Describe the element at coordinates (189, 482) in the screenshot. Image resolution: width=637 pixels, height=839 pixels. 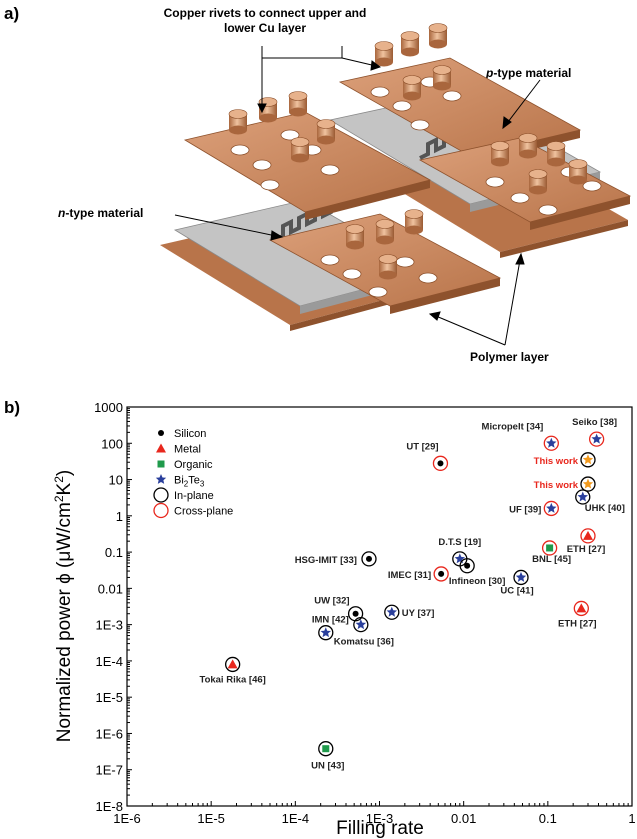
I see `legend-entry: Bi2Te3` at that location.